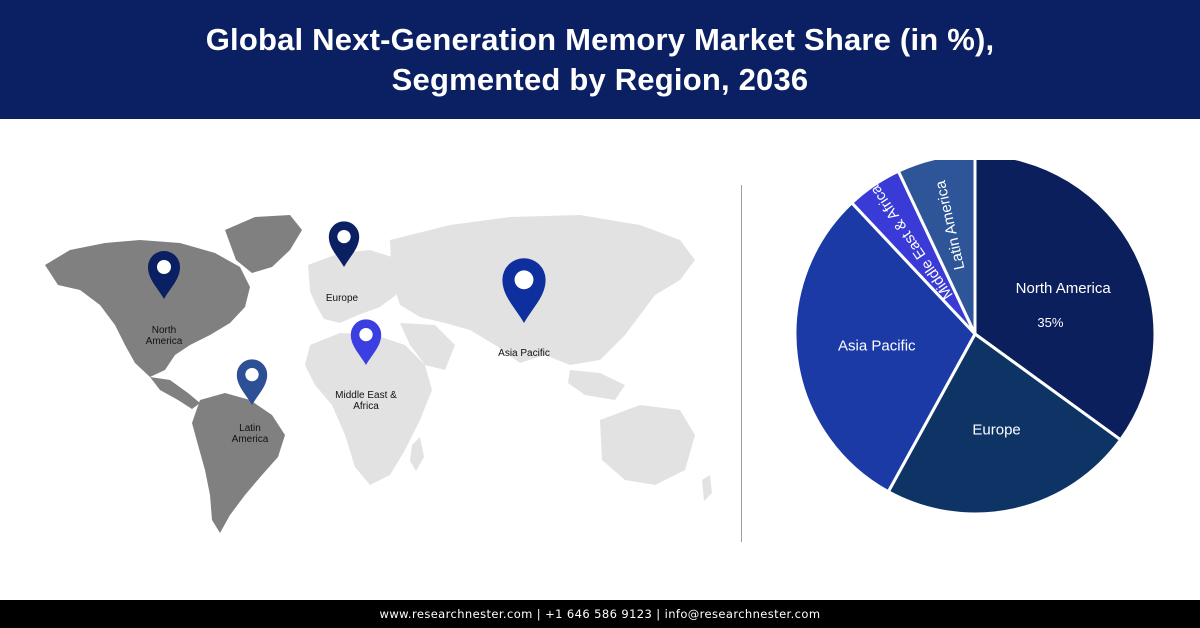 The image size is (1200, 628). Describe the element at coordinates (596, 385) in the screenshot. I see `southeast-asia-landmass` at that location.